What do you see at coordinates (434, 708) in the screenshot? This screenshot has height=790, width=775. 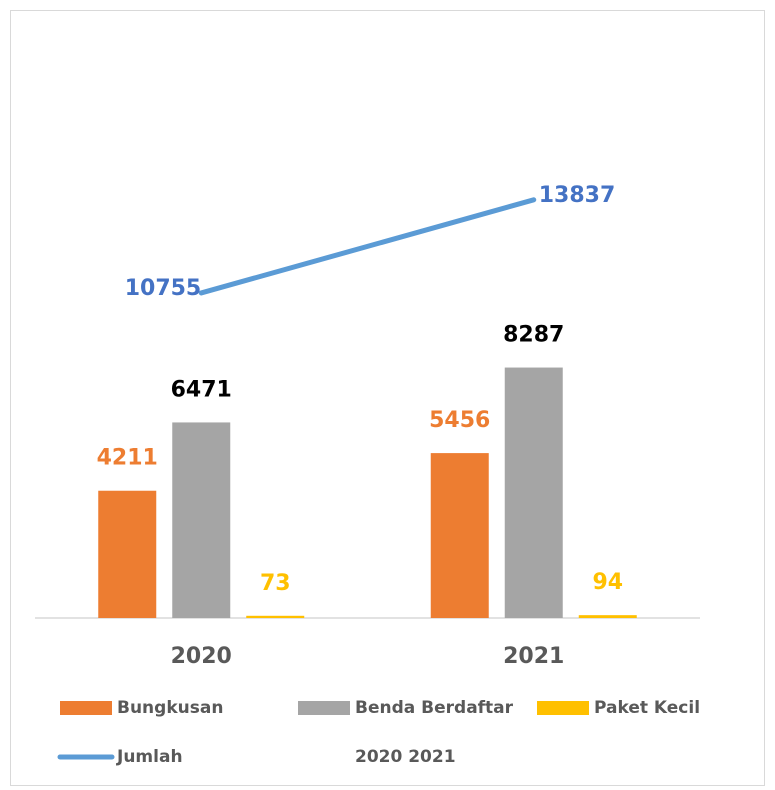 I see `legend-label: Benda Berdaftar` at bounding box center [434, 708].